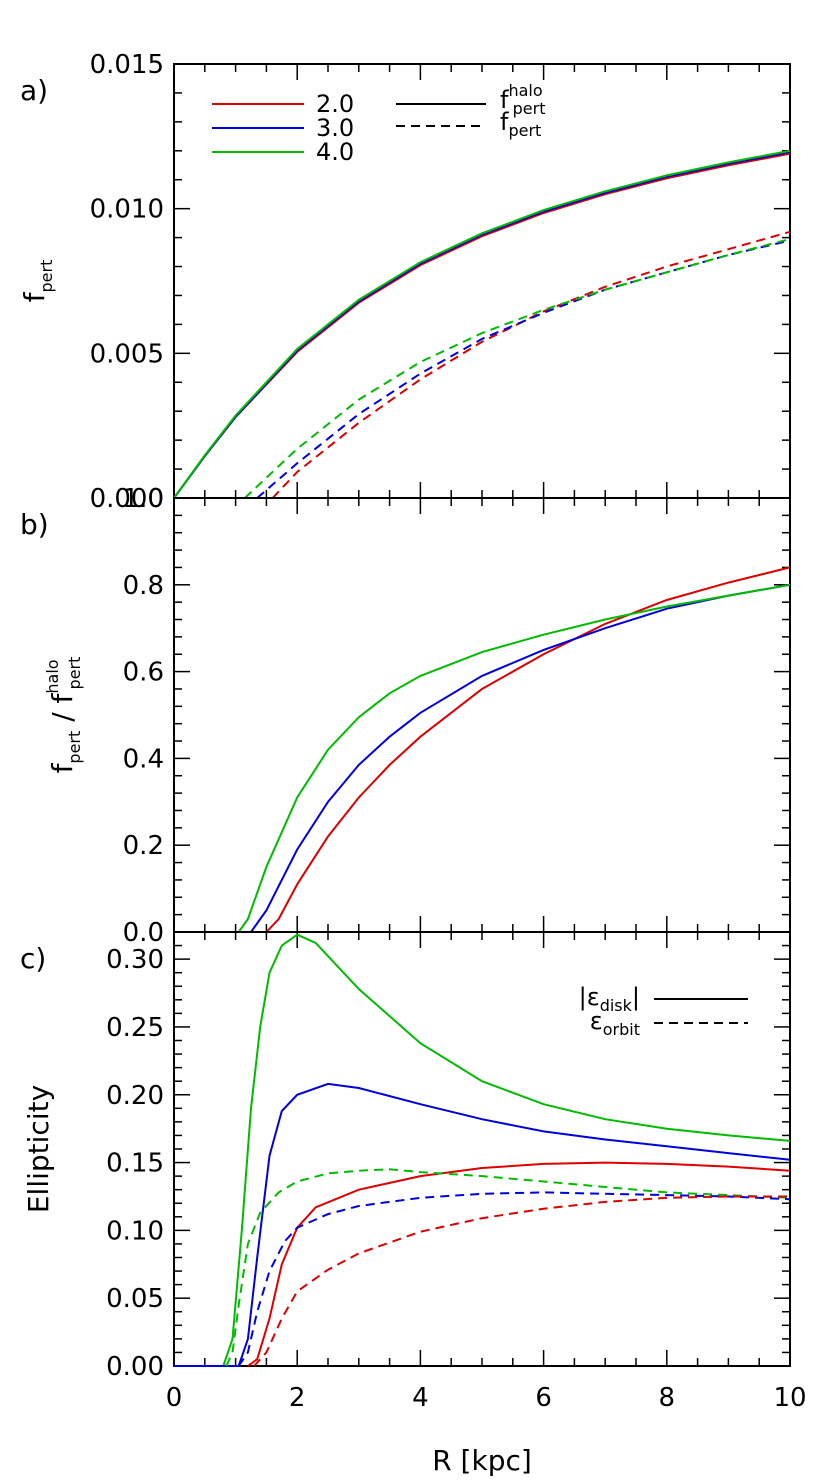  What do you see at coordinates (34, 524) in the screenshot?
I see `panel-label: b)` at bounding box center [34, 524].